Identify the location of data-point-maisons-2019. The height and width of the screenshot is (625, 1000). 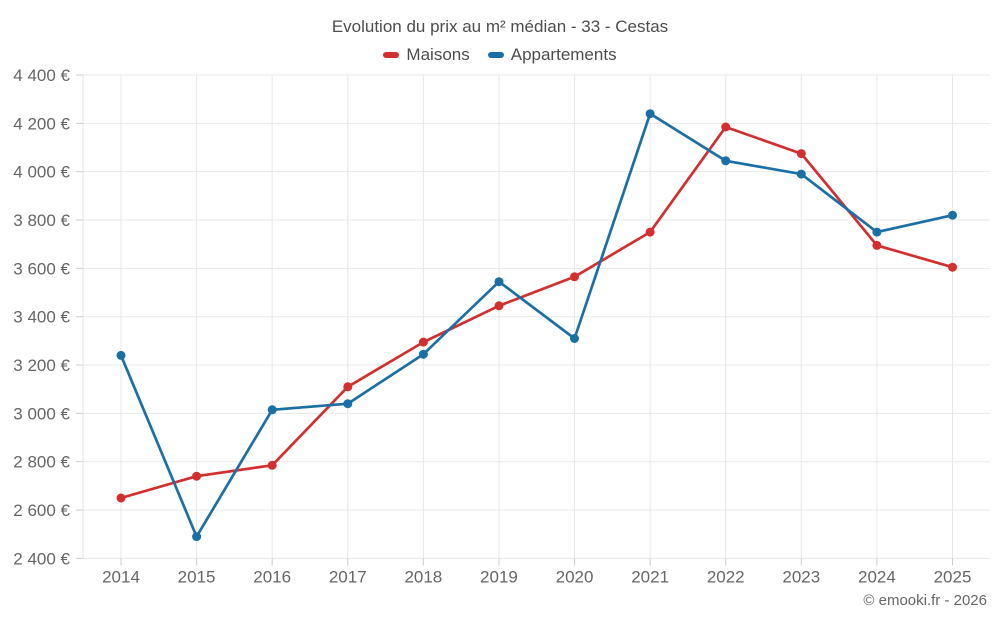
(499, 306).